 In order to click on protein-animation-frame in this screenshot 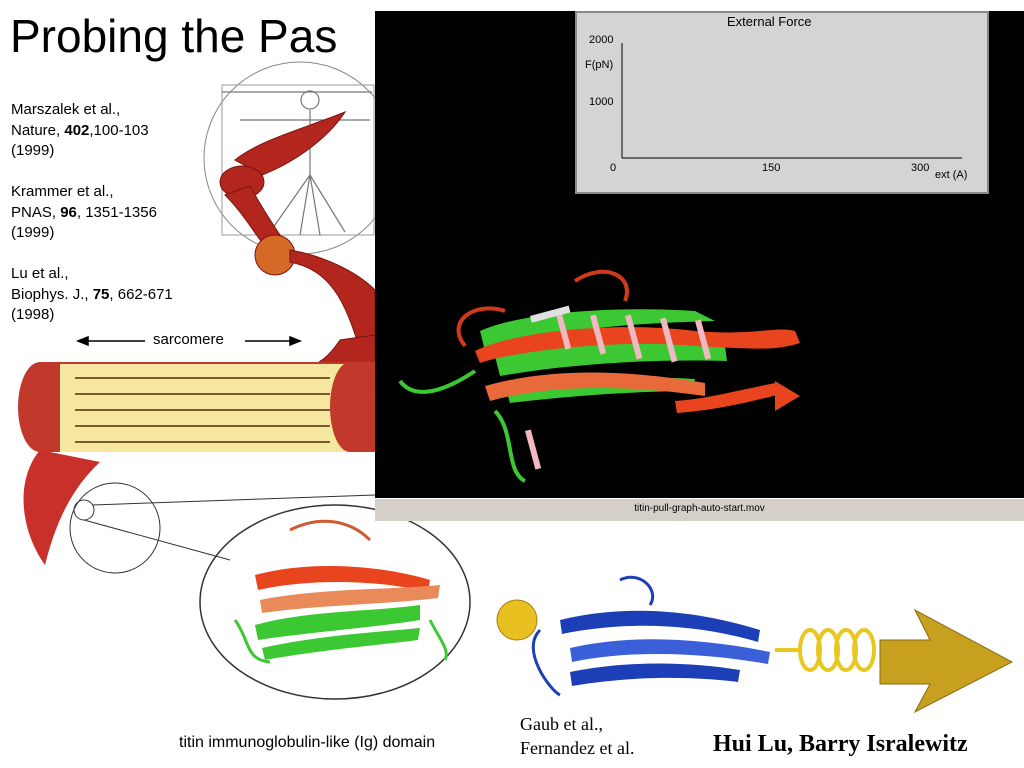, I will do `click(599, 376)`.